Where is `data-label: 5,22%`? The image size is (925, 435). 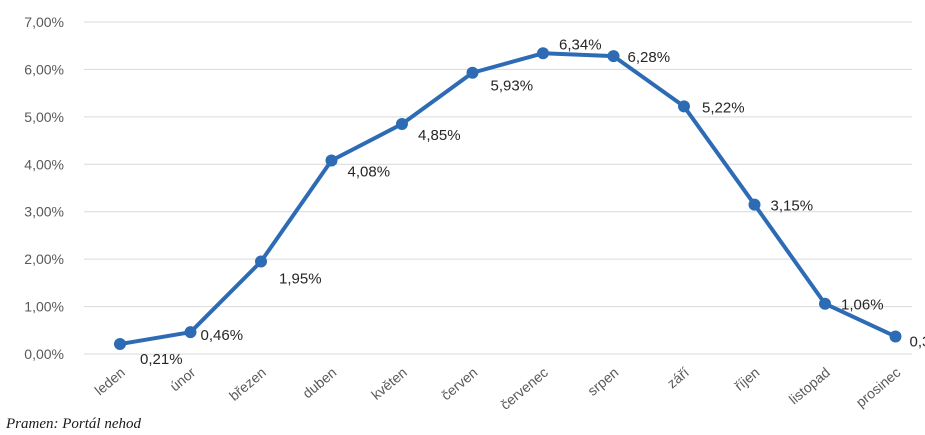
data-label: 5,22% is located at coordinates (723, 107).